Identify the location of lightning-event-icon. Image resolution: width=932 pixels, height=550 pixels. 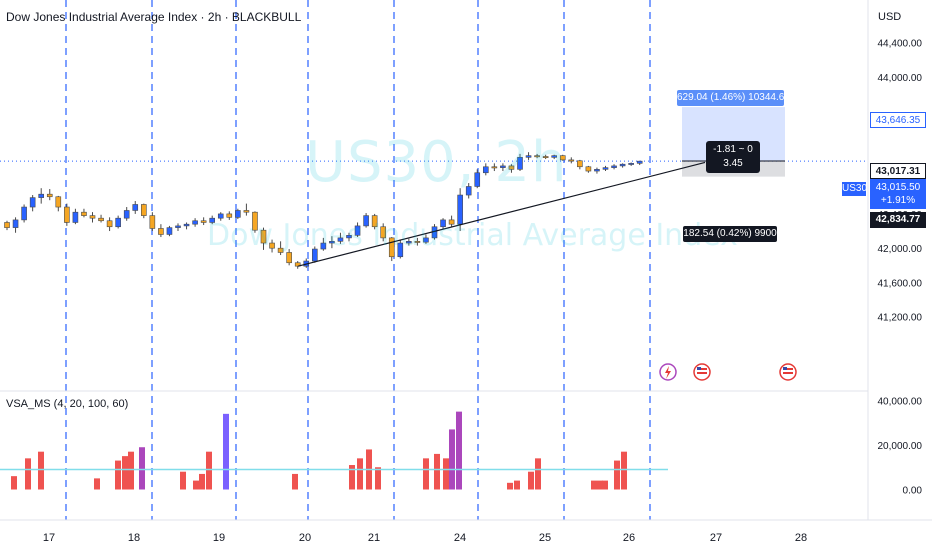
(668, 372).